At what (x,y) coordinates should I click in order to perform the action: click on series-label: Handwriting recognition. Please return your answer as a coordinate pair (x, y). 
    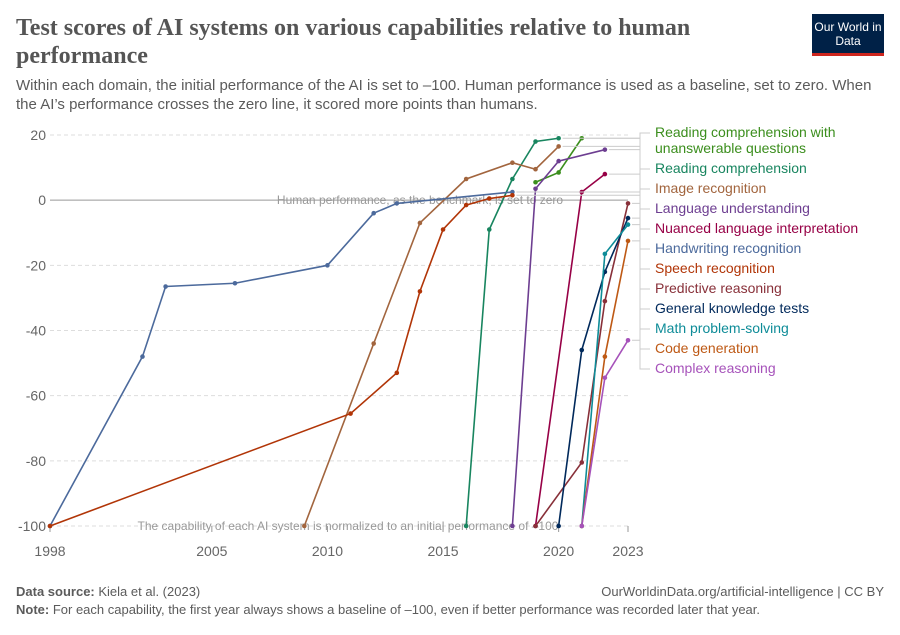
    Looking at the image, I should click on (728, 248).